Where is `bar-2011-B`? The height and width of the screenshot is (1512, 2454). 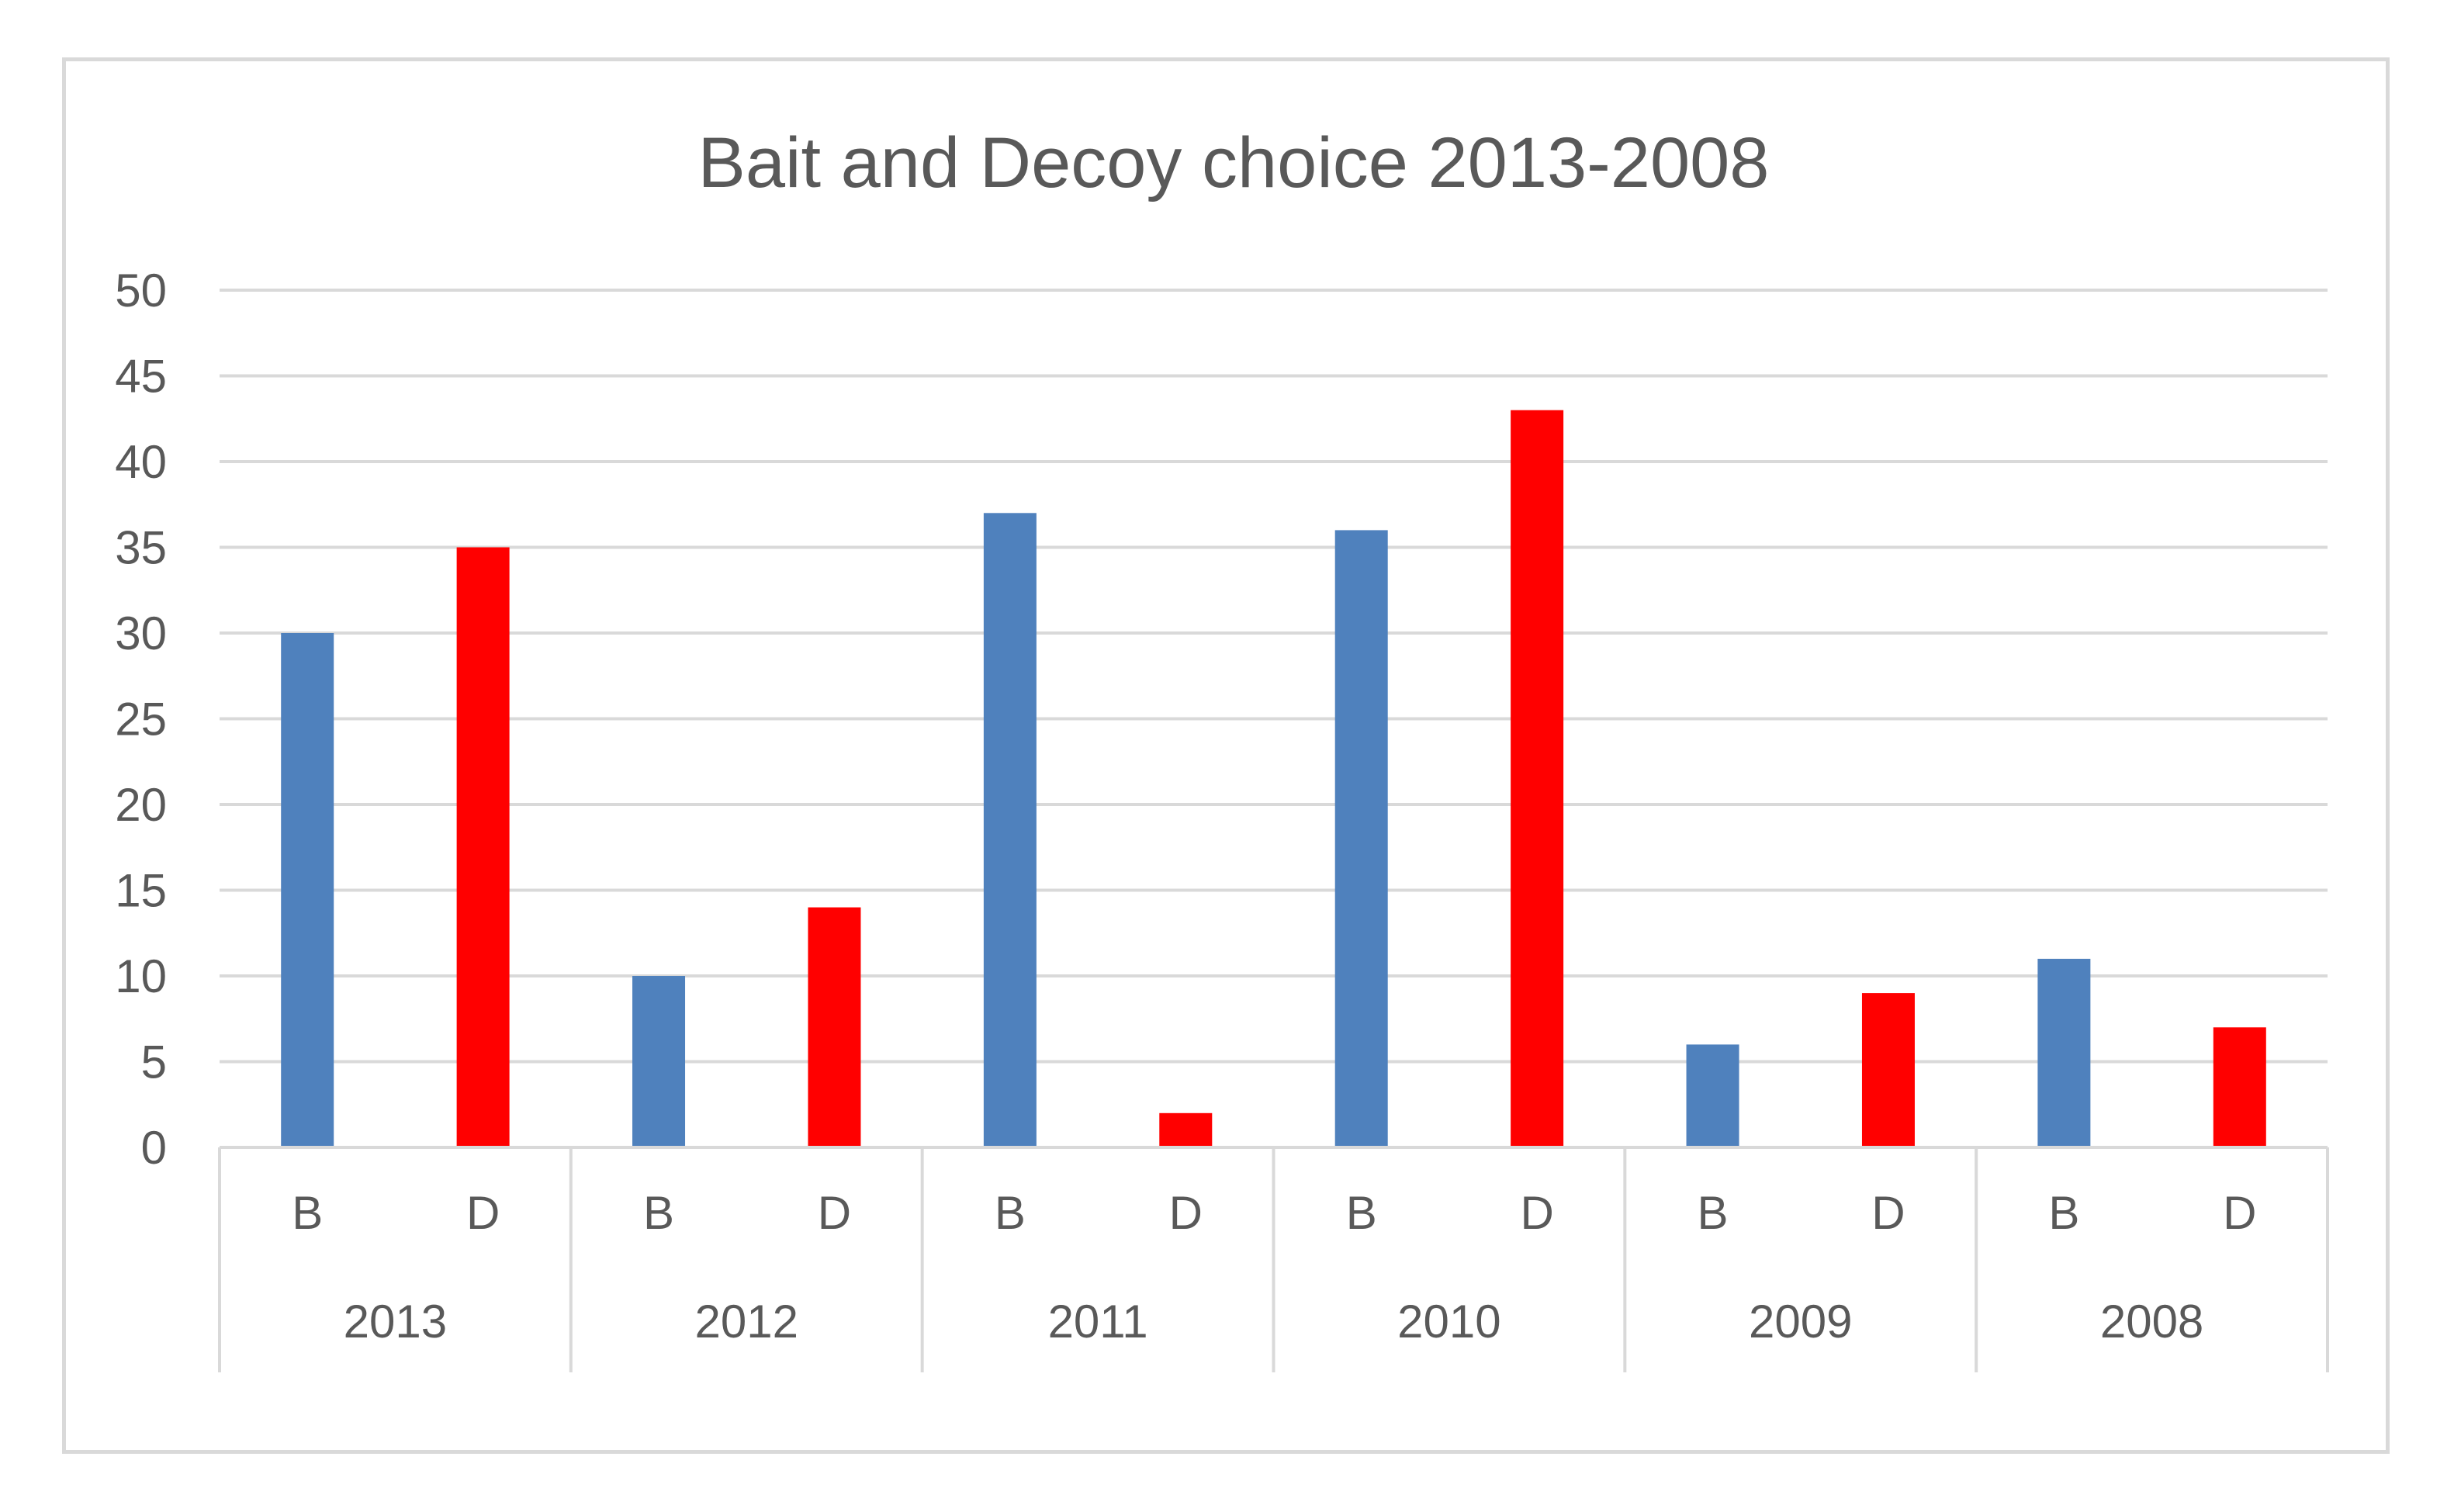
bar-2011-B is located at coordinates (1010, 830).